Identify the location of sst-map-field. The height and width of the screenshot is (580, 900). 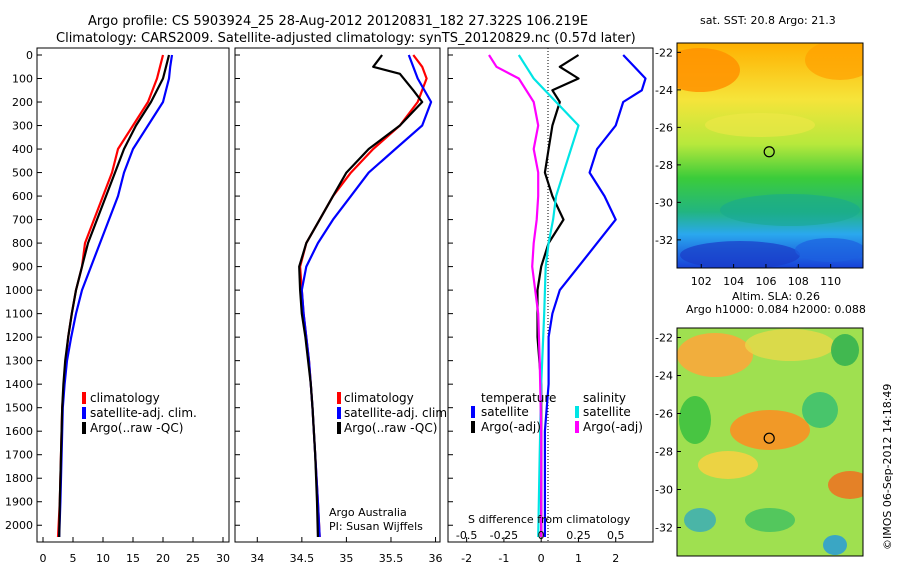
(770, 155).